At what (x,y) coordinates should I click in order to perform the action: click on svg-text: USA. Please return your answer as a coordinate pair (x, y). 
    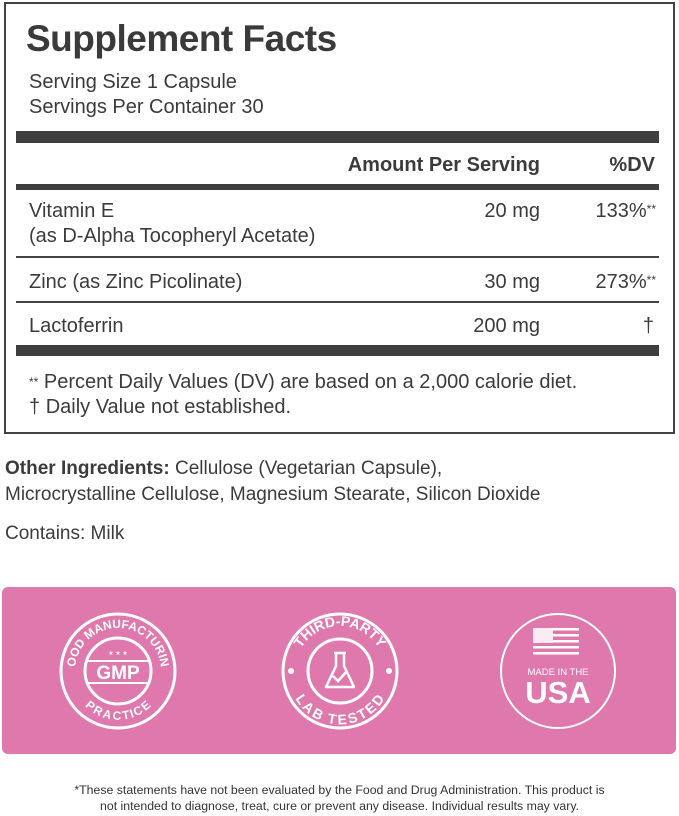
    Looking at the image, I should click on (557, 692).